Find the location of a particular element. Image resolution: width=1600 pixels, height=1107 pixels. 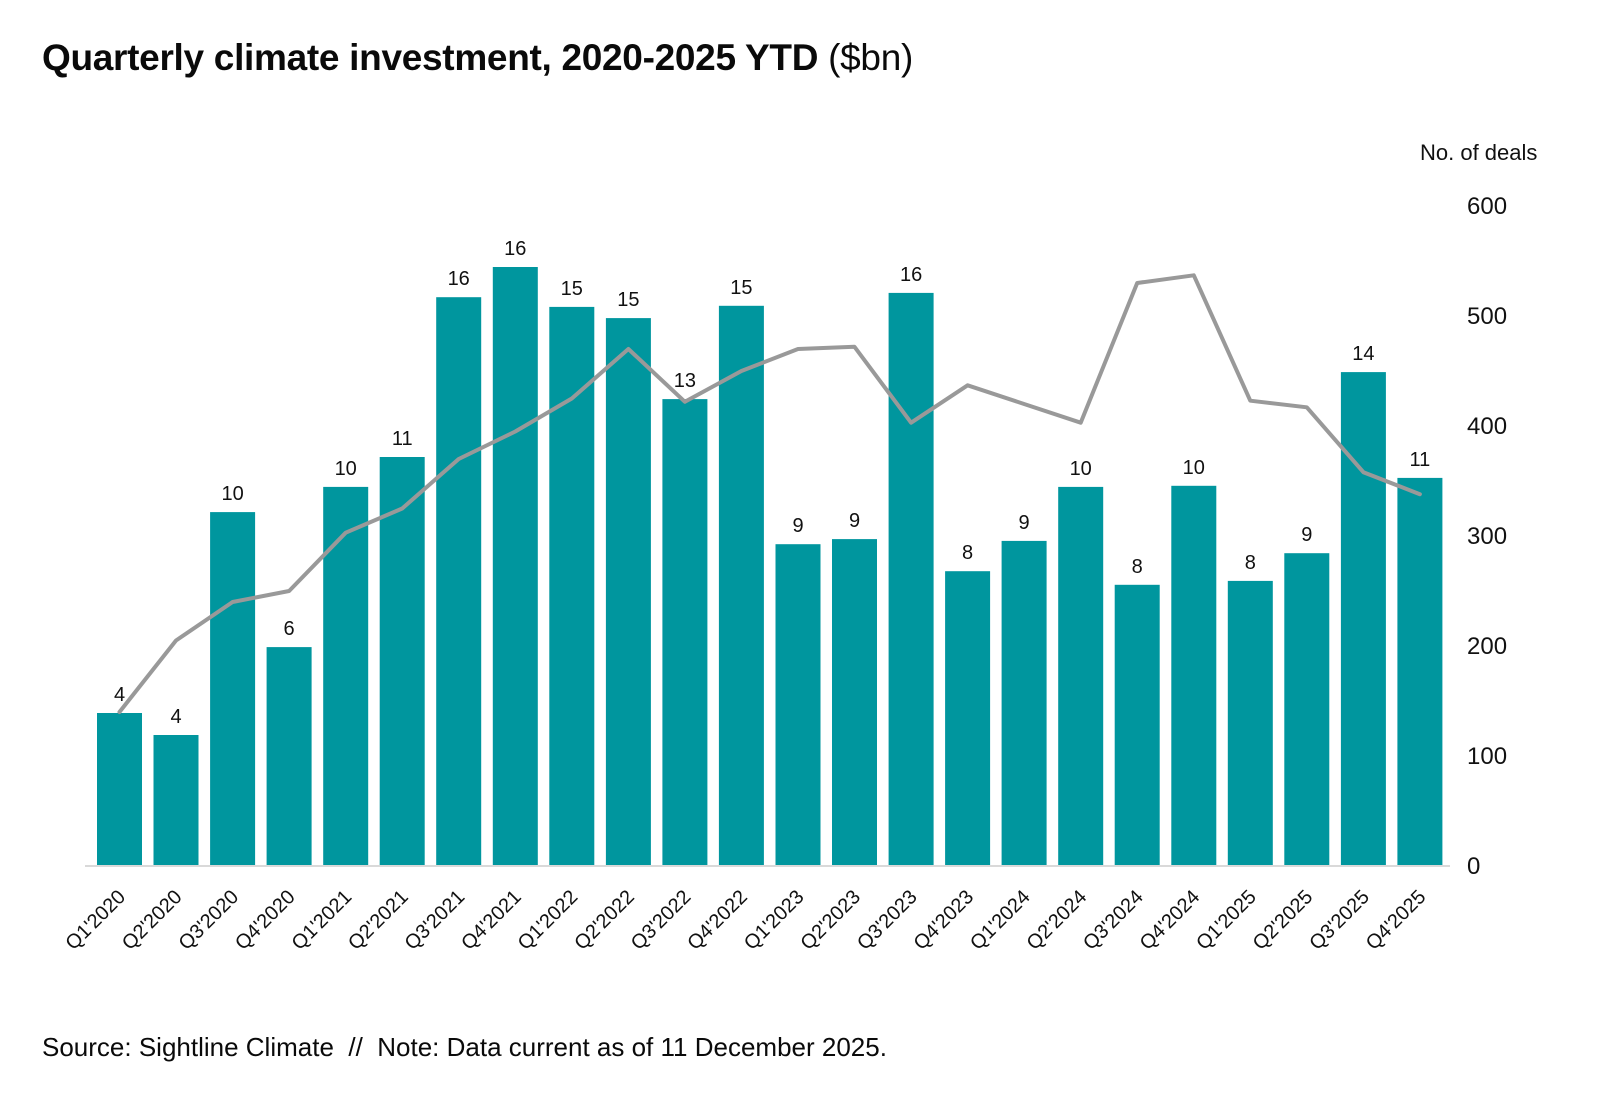

x-axis-tick-label: Q3'2021 is located at coordinates (435, 920).